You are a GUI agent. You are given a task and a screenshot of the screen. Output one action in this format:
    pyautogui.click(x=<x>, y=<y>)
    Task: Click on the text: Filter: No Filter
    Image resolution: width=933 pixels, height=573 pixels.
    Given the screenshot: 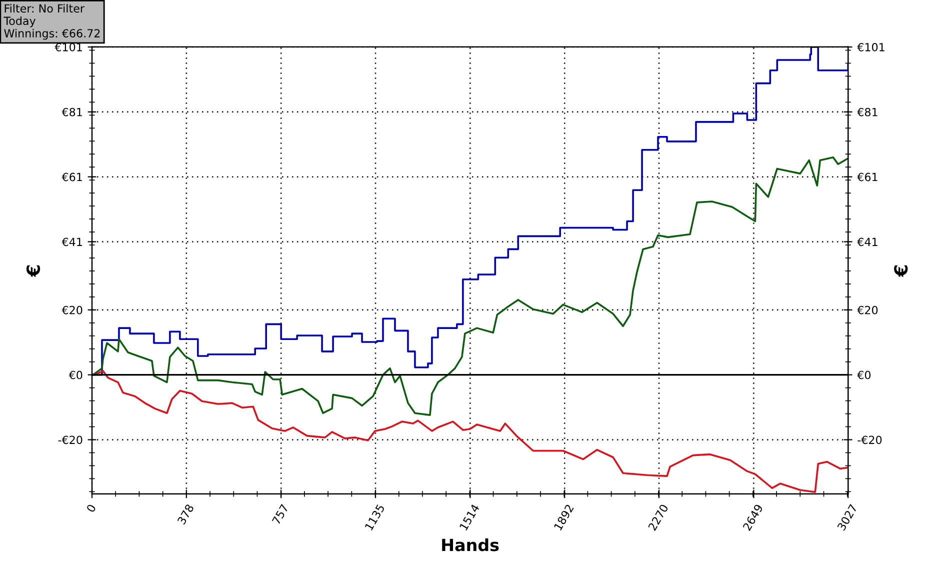 What is the action you would take?
    pyautogui.click(x=44, y=8)
    